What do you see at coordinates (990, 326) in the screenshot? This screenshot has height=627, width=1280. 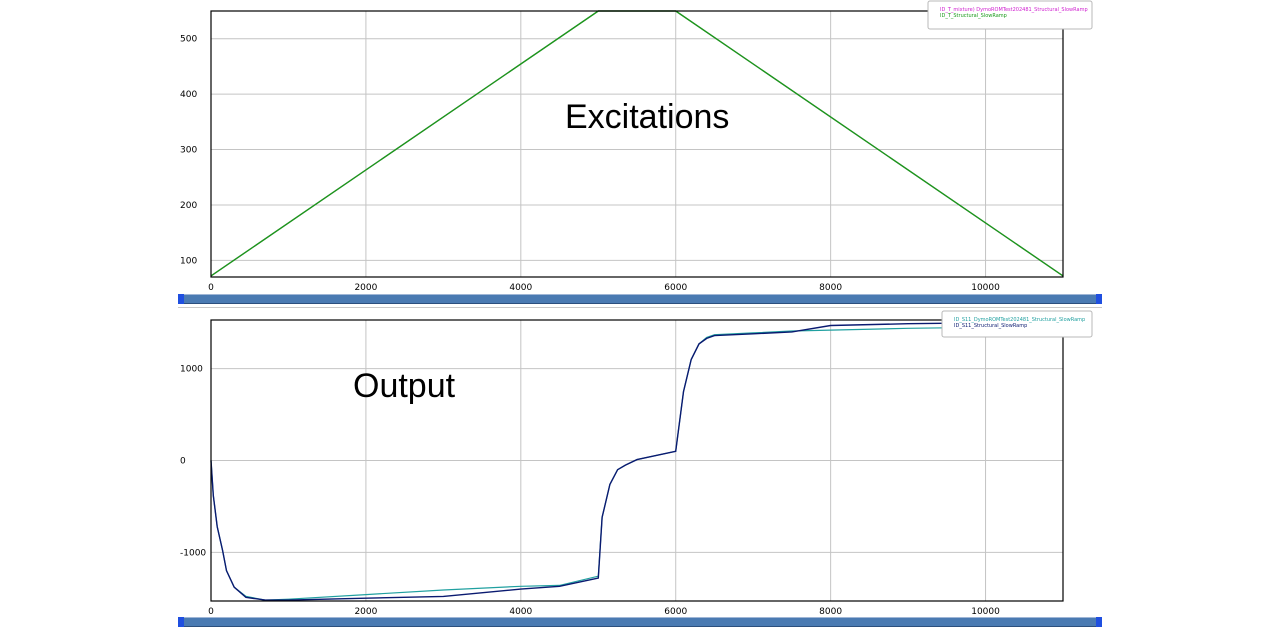 I see `legend-entry: ID_S11_Structural_SlowRamp` at bounding box center [990, 326].